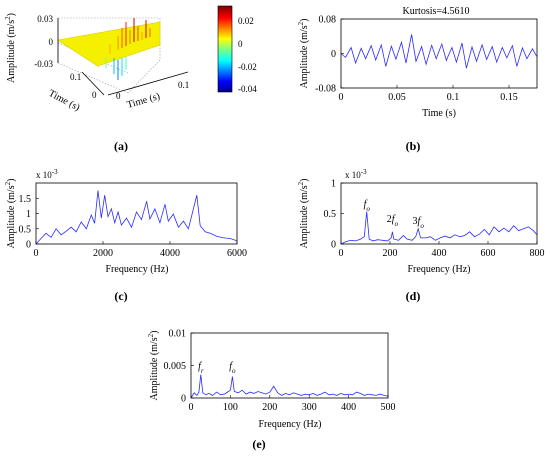  Describe the element at coordinates (103, 253) in the screenshot. I see `panel-c-xtick-label: 2000` at that location.